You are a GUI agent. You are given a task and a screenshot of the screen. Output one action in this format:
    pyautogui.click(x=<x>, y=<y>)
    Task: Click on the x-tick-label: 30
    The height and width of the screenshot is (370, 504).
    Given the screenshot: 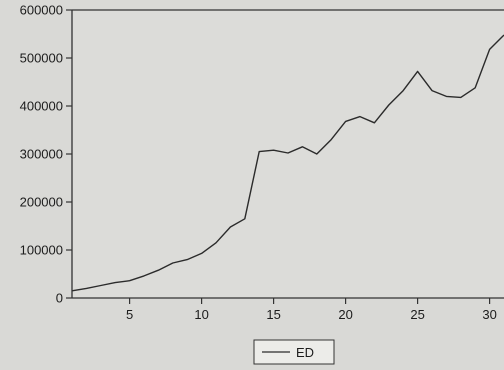 What is the action you would take?
    pyautogui.click(x=489, y=314)
    